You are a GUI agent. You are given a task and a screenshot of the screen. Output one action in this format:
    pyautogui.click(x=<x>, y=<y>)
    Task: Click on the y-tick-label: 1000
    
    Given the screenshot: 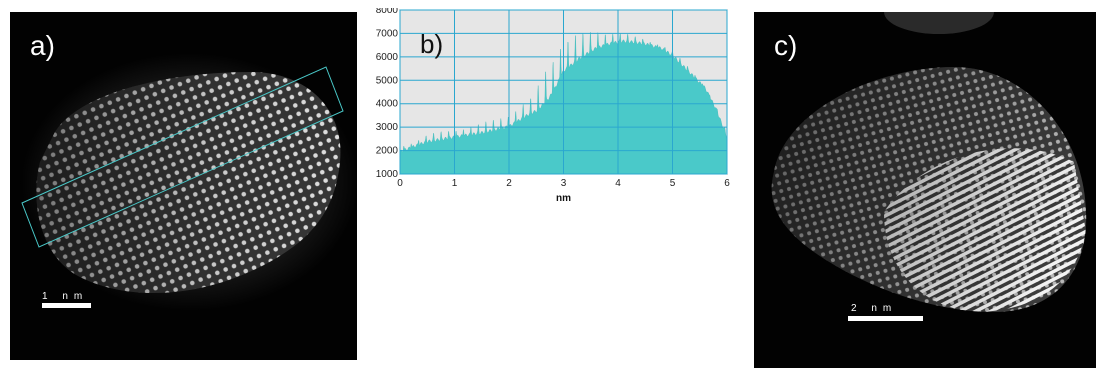 What is the action you would take?
    pyautogui.click(x=387, y=174)
    